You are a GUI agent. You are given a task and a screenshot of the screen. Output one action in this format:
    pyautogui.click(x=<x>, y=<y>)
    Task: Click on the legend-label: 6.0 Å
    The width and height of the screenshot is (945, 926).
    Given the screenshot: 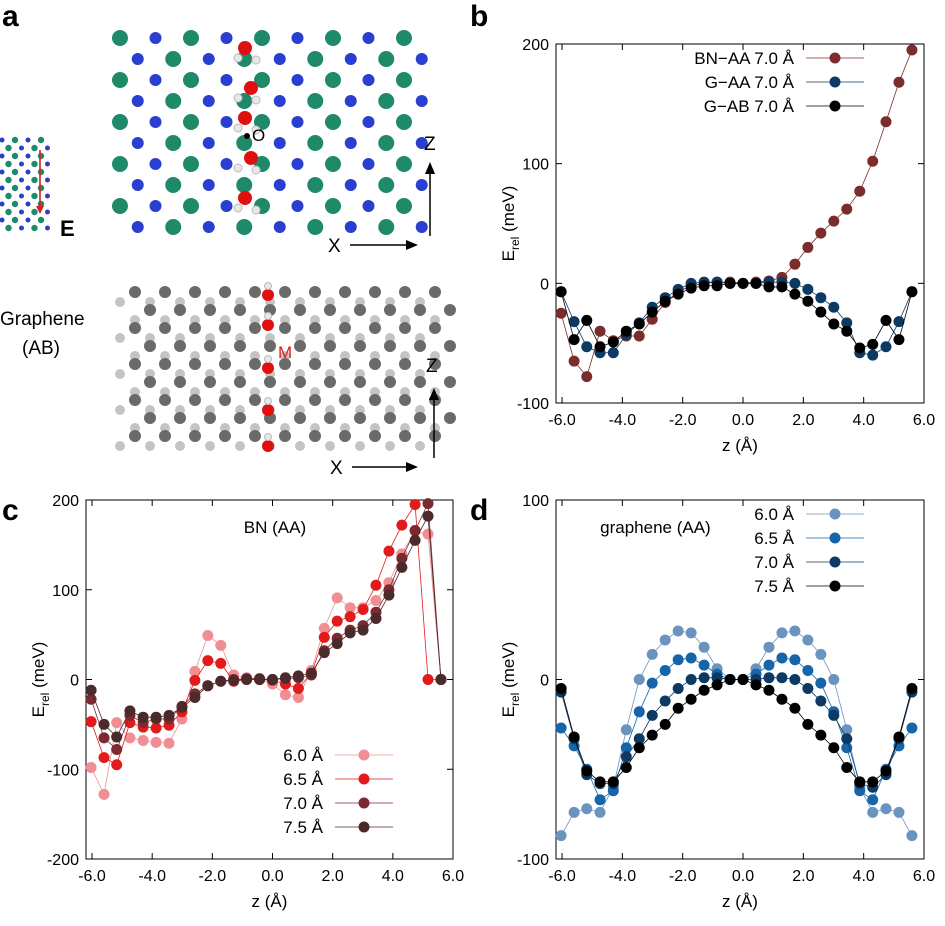 What is the action you would take?
    pyautogui.click(x=303, y=755)
    